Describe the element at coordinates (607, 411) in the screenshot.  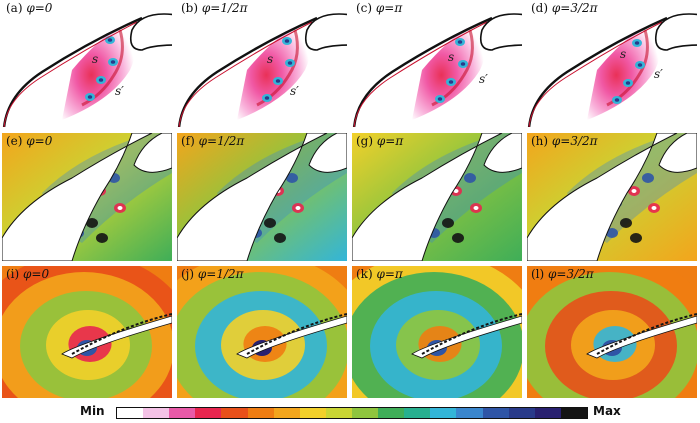
I see `colorbar-max-label: Max` at that location.